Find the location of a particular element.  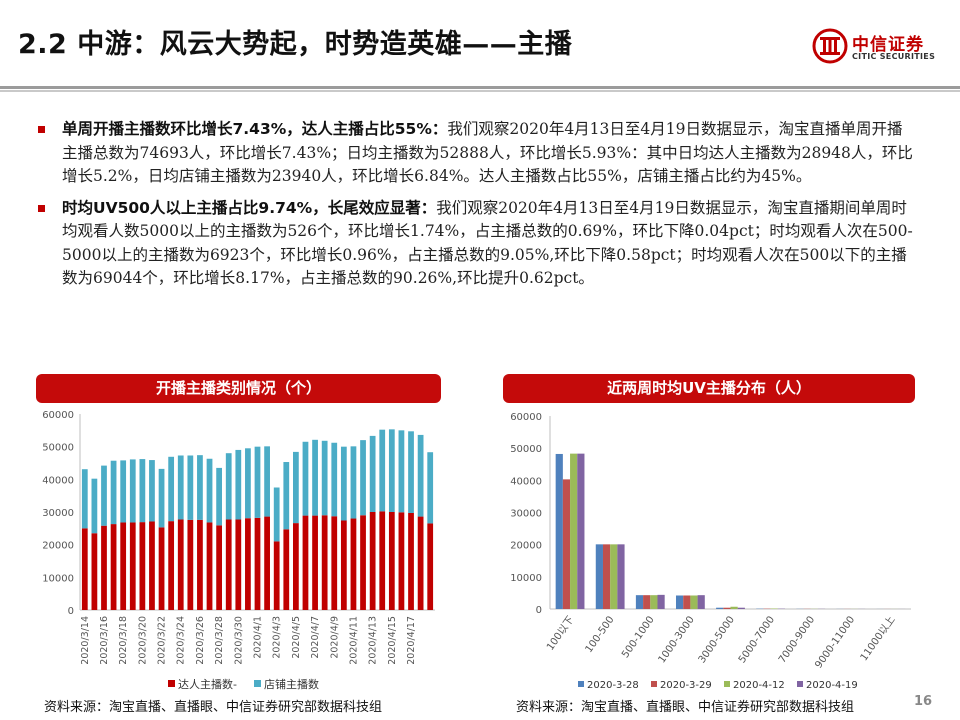

citic-logo-icon is located at coordinates (830, 46).